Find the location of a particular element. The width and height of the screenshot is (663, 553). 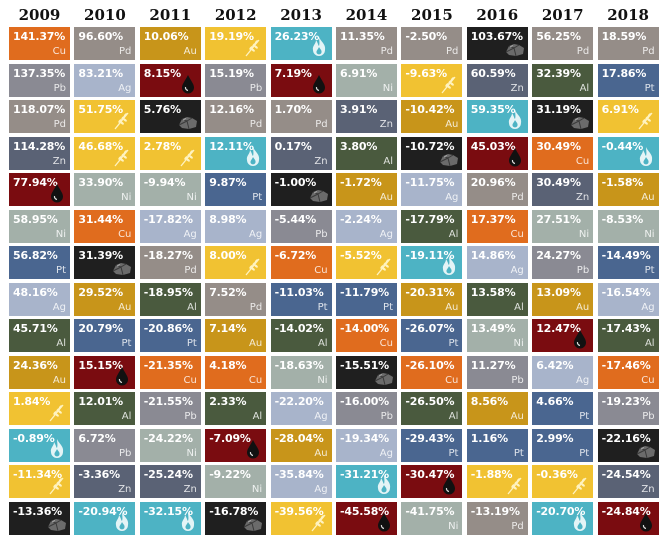

commodity-symbol: Al is located at coordinates (126, 416).